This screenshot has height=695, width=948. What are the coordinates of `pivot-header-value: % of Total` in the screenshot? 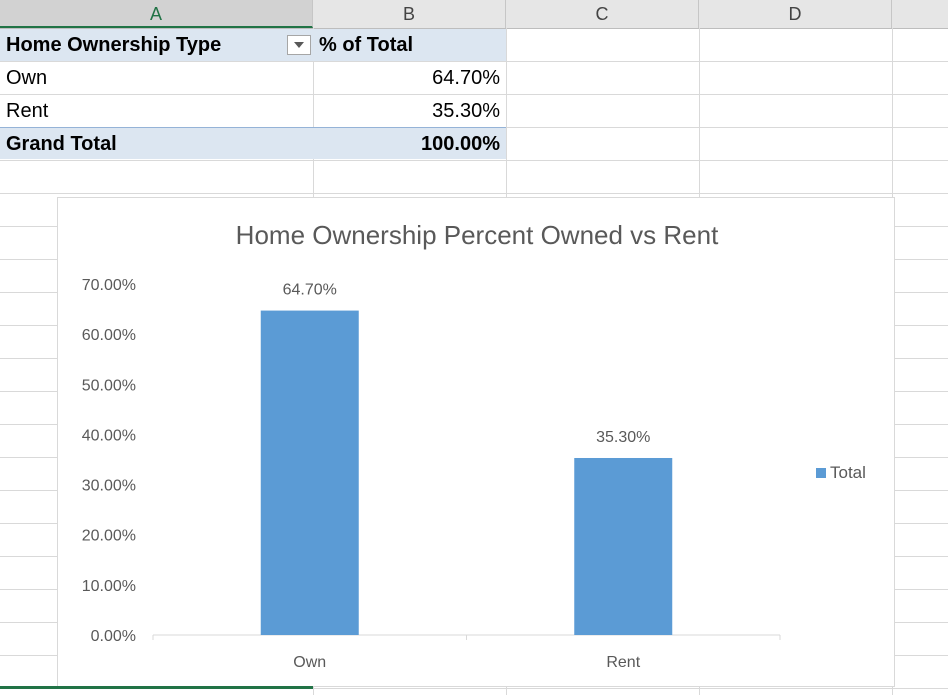 It's located at (409, 45).